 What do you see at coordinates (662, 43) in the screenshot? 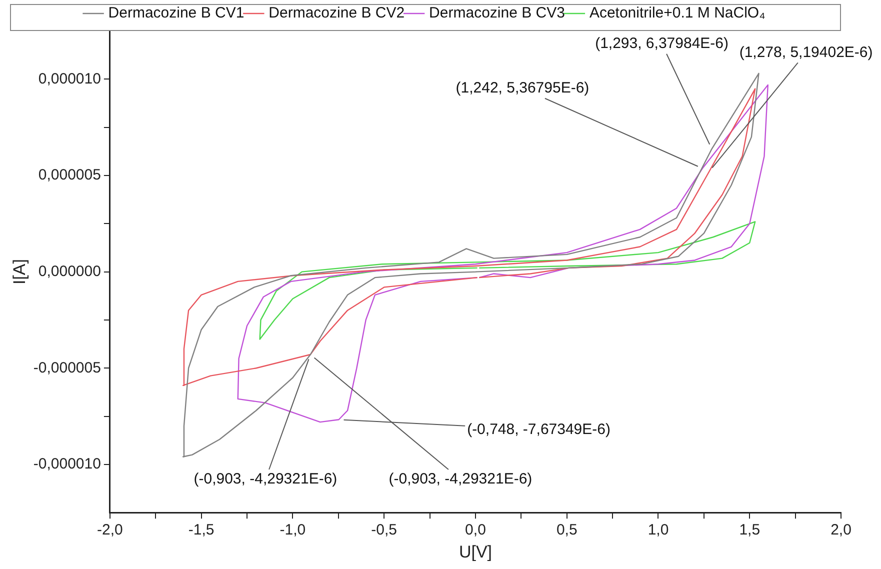
I see `annotation: (1,293, 6,37984E-6)` at bounding box center [662, 43].